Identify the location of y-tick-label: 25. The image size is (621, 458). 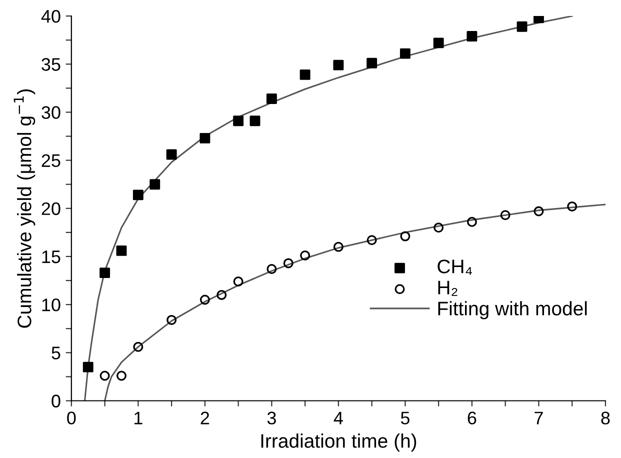
(51, 161).